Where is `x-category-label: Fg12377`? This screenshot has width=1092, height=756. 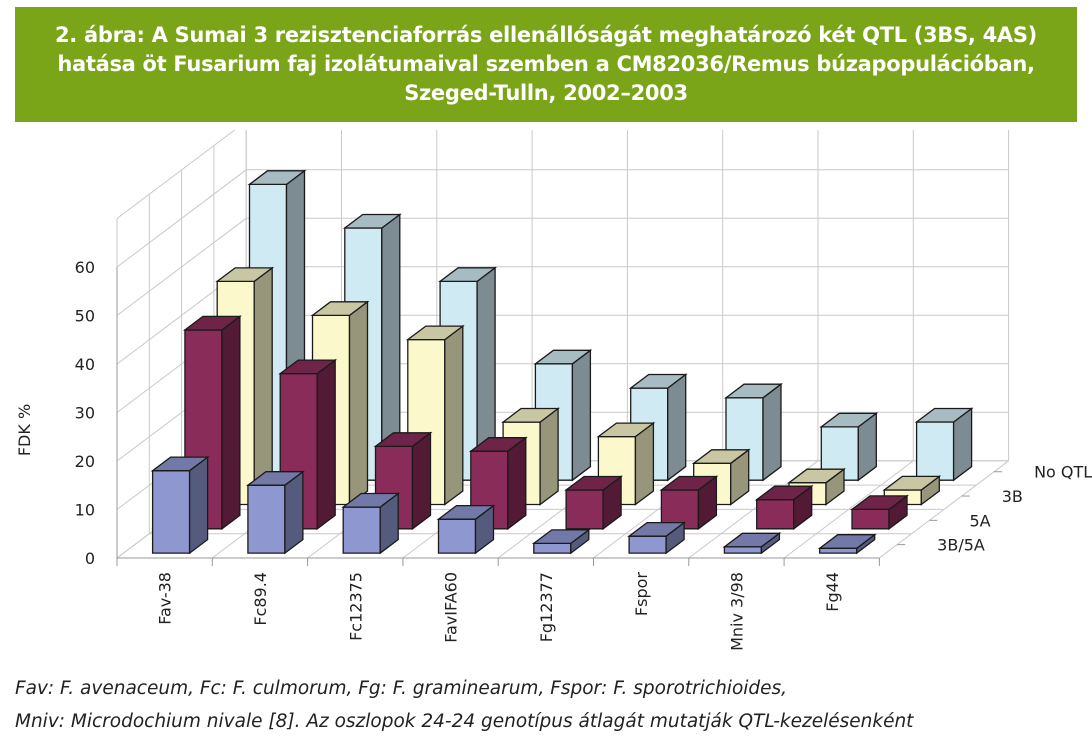
x-category-label: Fg12377 is located at coordinates (546, 607).